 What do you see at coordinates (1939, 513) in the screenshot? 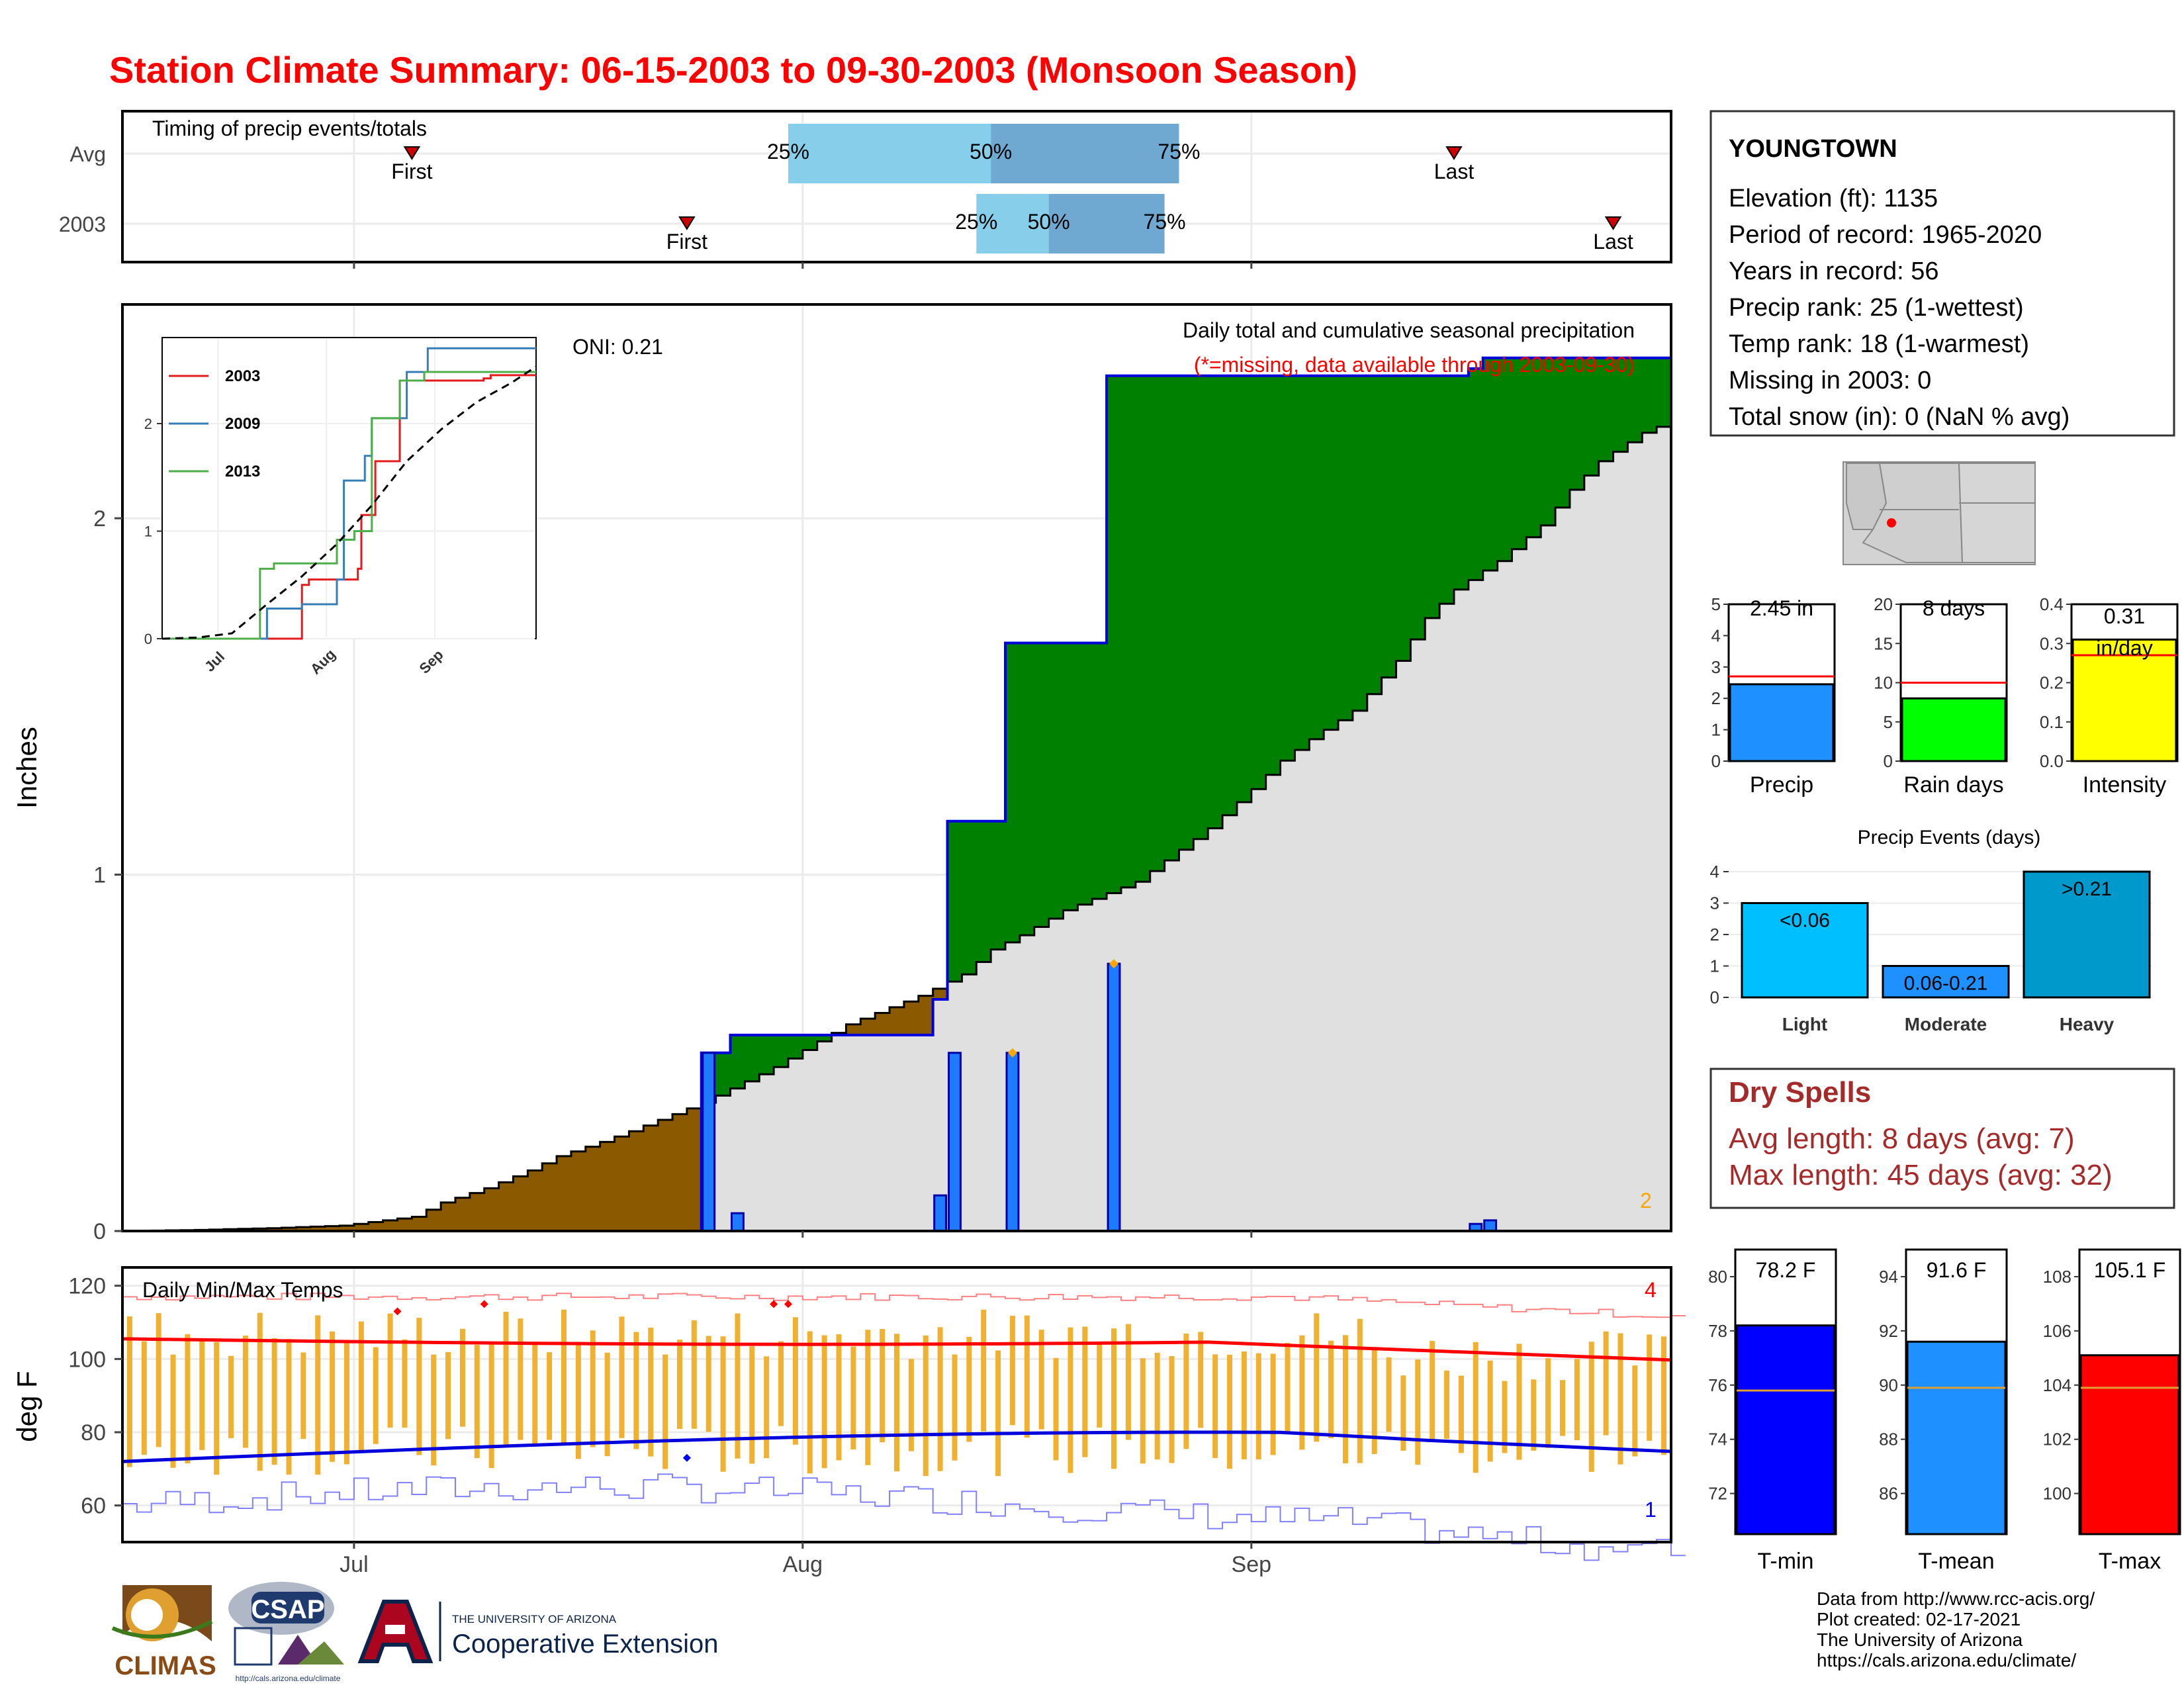
I see `state-map` at bounding box center [1939, 513].